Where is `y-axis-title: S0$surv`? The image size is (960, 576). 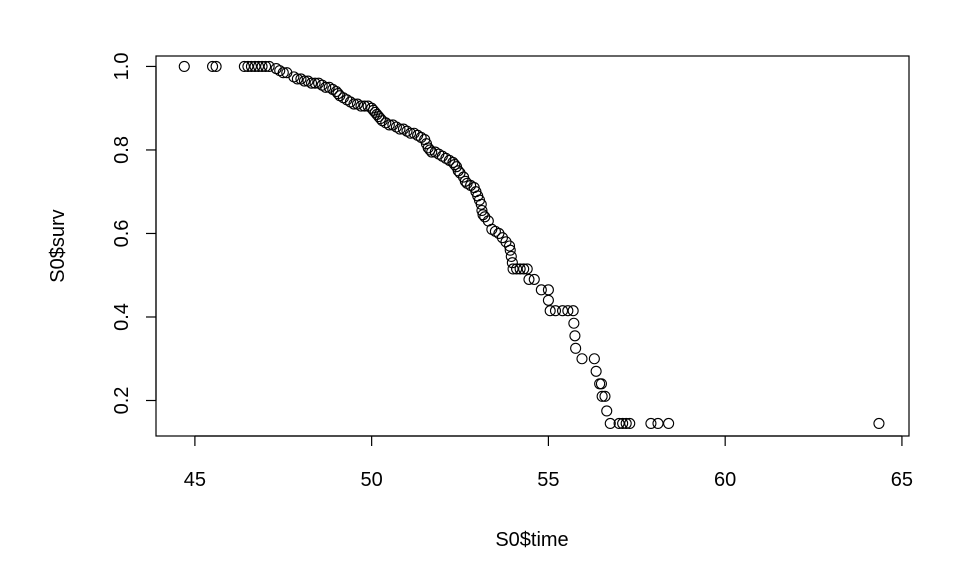
y-axis-title: S0$surv is located at coordinates (58, 245).